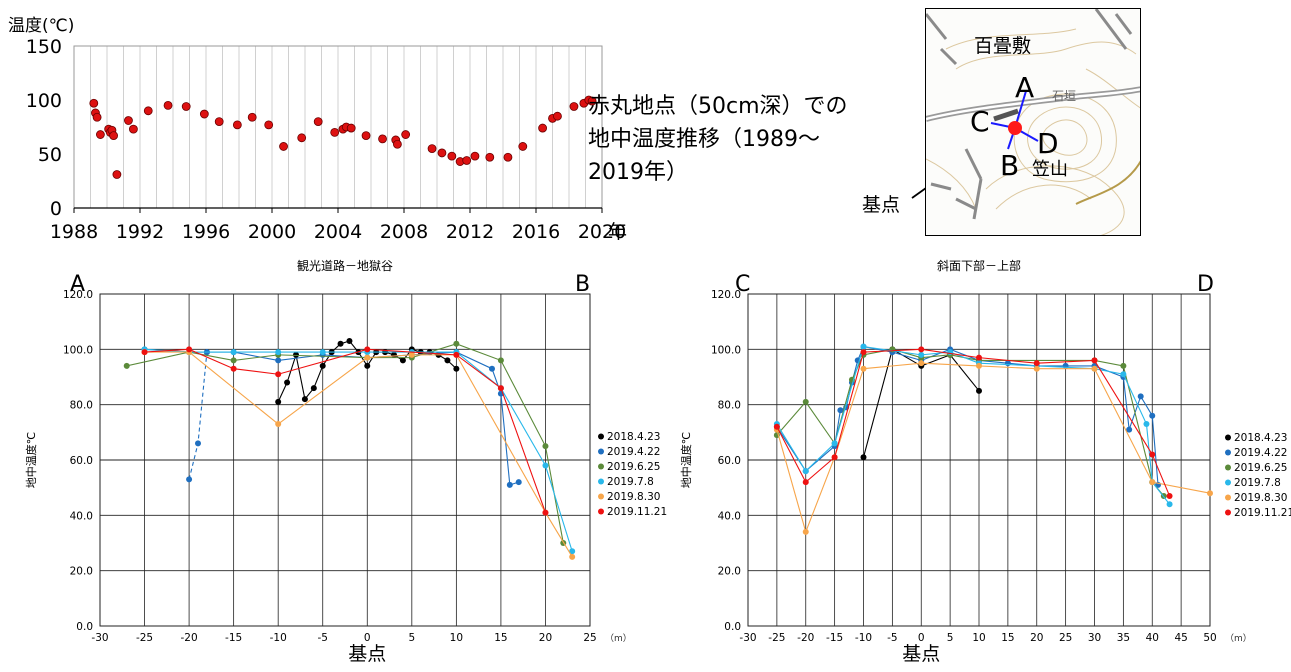  Describe the element at coordinates (979, 265) in the screenshot. I see `right-chart-title: 斜面下部－上部` at that location.